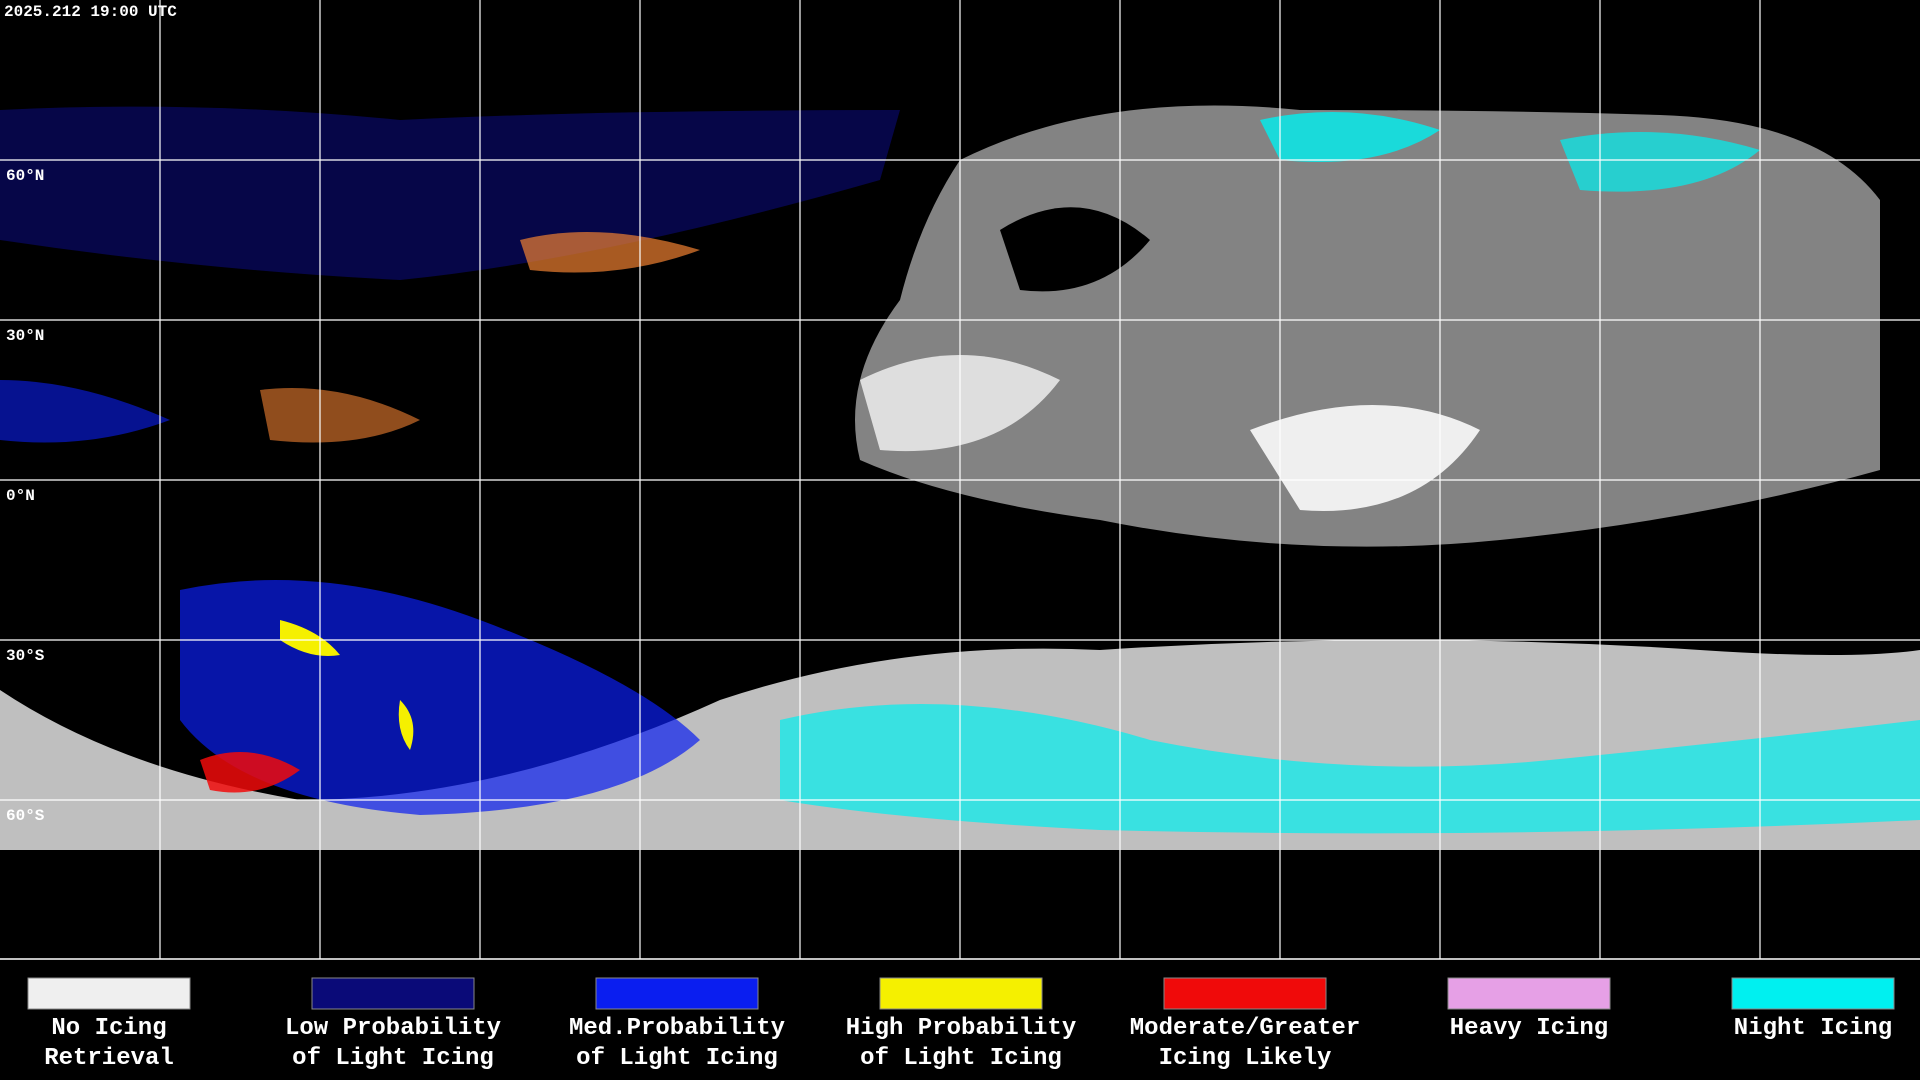  Describe the element at coordinates (25, 816) in the screenshot. I see `latitude-label: 60°S` at that location.